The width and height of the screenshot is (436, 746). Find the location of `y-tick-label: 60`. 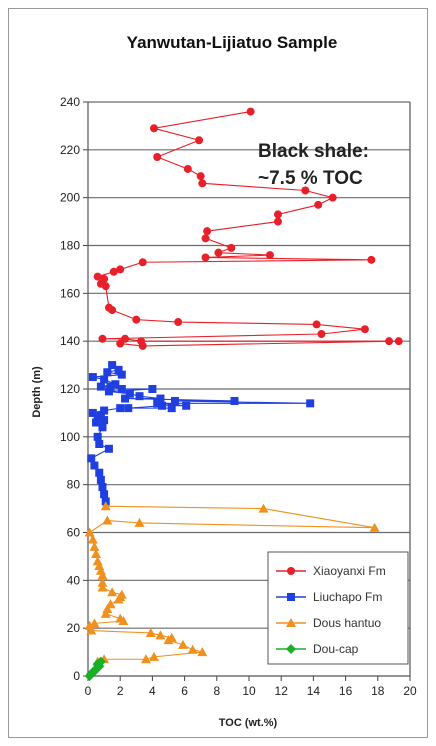

y-tick-label: 60 is located at coordinates (74, 533).